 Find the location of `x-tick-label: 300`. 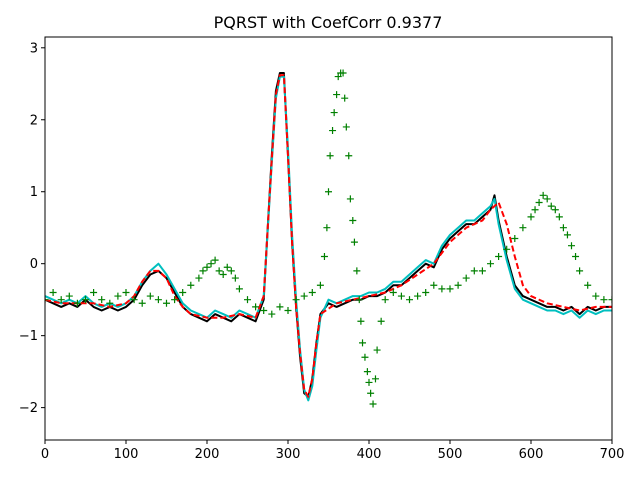

x-tick-label: 300 is located at coordinates (288, 454).